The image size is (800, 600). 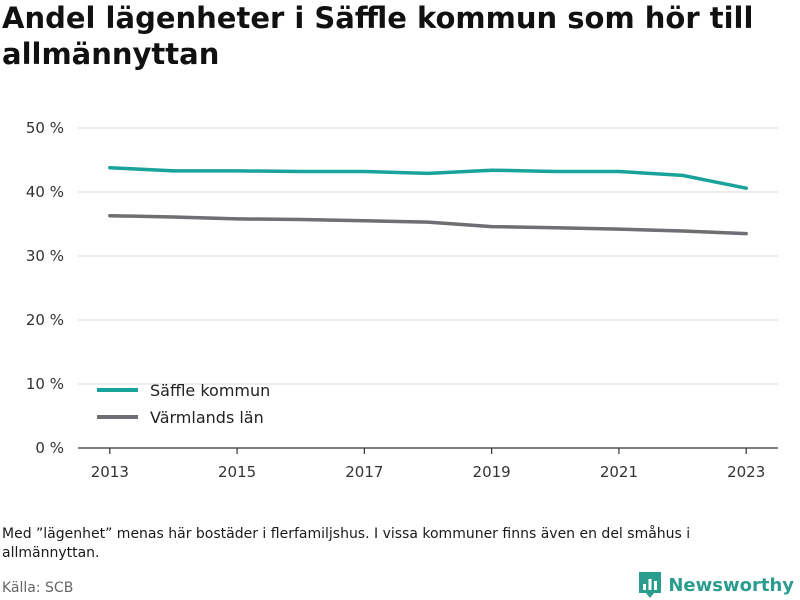 I want to click on x-tick-label: 2023, so click(x=746, y=472).